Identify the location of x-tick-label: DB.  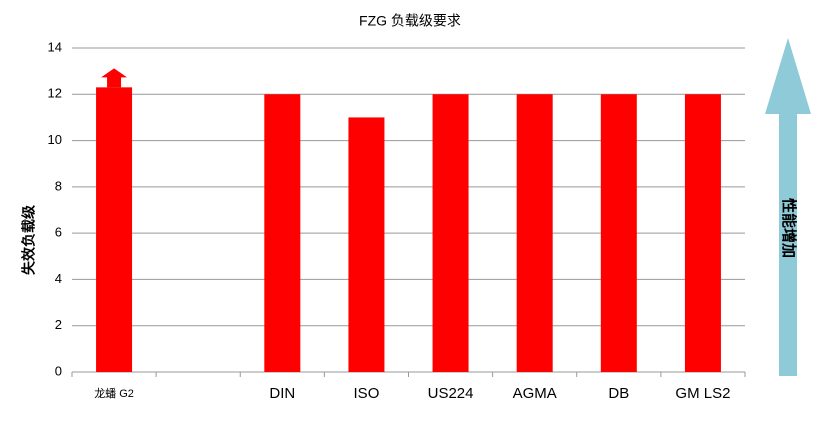
(618, 393).